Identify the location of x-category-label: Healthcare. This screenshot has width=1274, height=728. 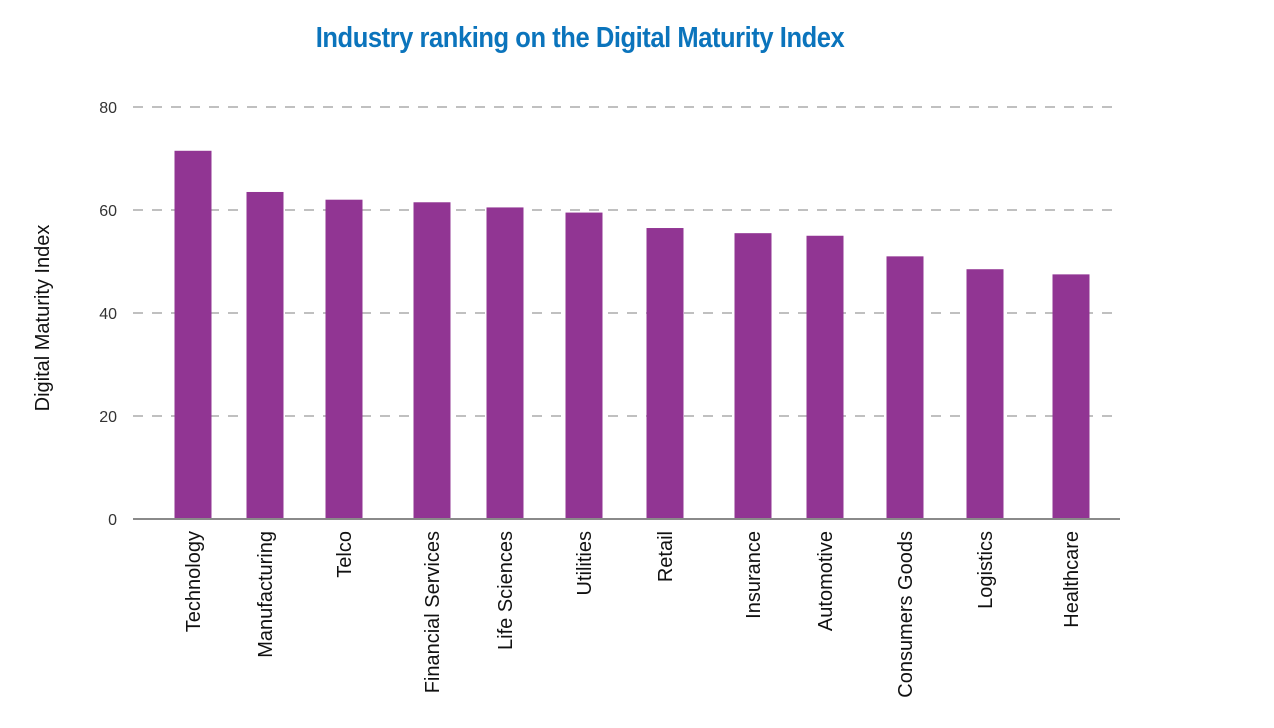
(1072, 579).